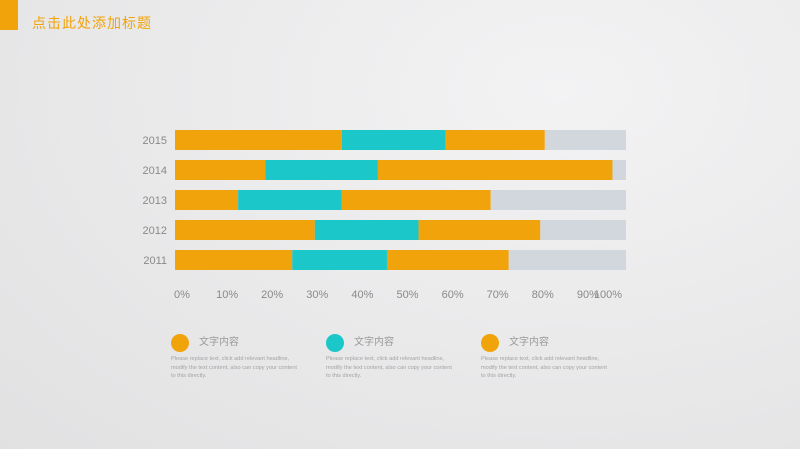 The image size is (800, 449). I want to click on x-tick-label: 10%, so click(227, 295).